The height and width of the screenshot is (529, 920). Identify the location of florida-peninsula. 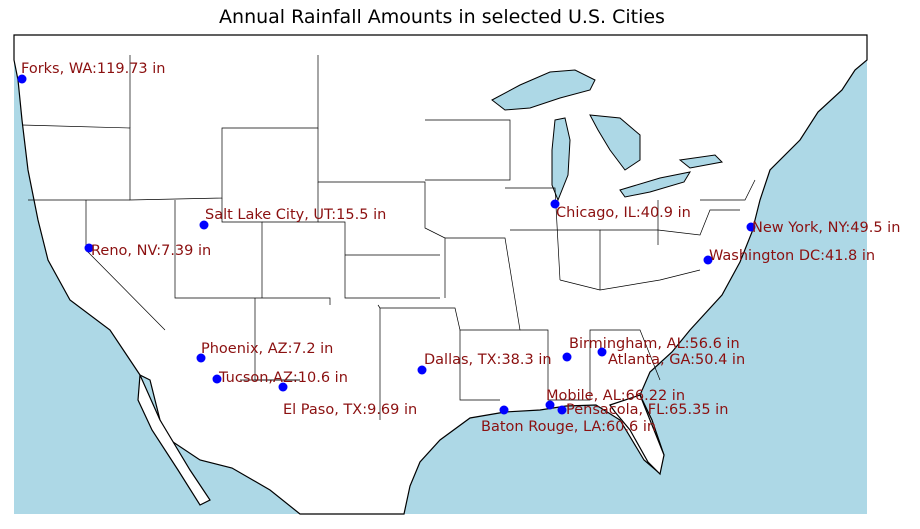
(637, 435).